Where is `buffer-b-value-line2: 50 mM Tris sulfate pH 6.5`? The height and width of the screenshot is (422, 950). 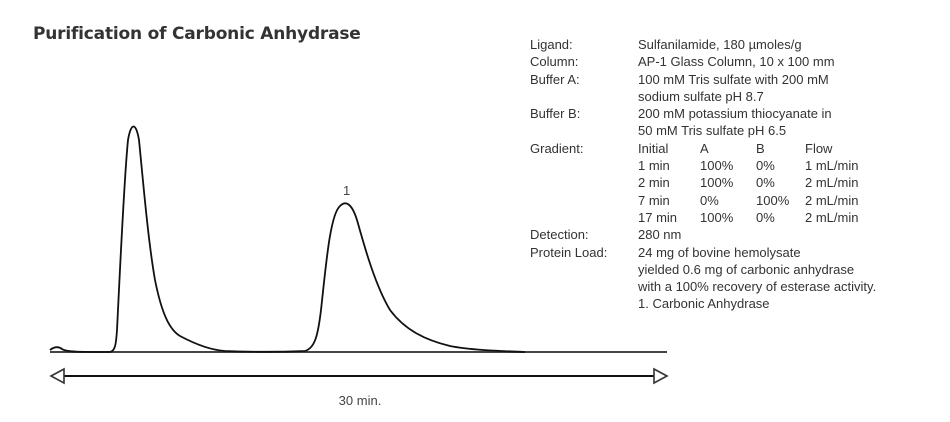
buffer-b-value-line2: 50 mM Tris sulfate pH 6.5 is located at coordinates (712, 131).